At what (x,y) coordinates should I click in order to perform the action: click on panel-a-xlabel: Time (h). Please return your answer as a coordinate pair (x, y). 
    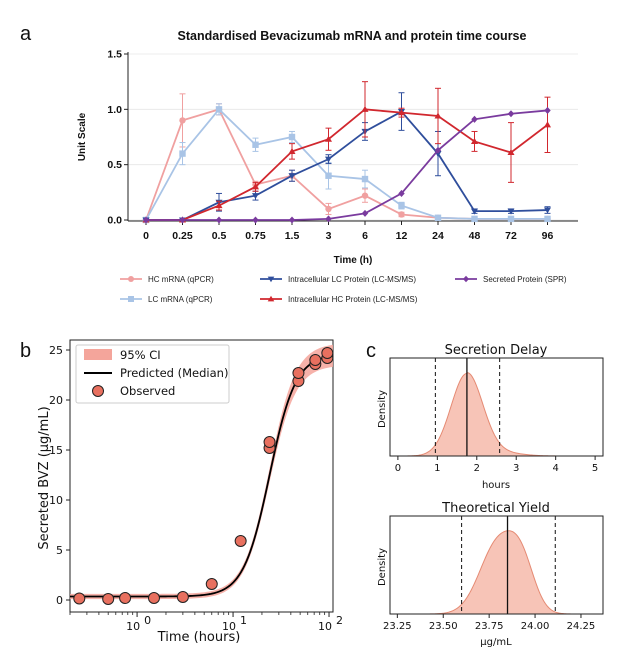
    Looking at the image, I should click on (353, 260).